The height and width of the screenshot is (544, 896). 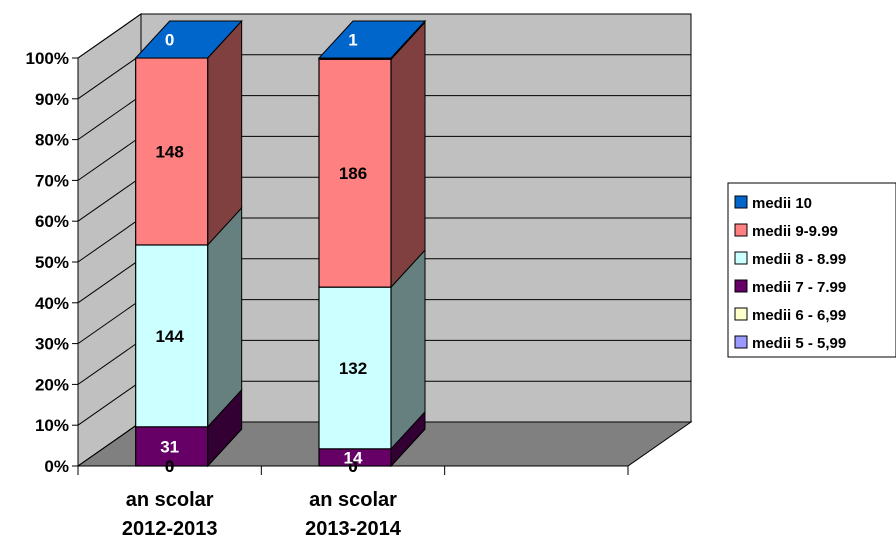 I want to click on data-label-0-1: 0, so click(x=169, y=466).